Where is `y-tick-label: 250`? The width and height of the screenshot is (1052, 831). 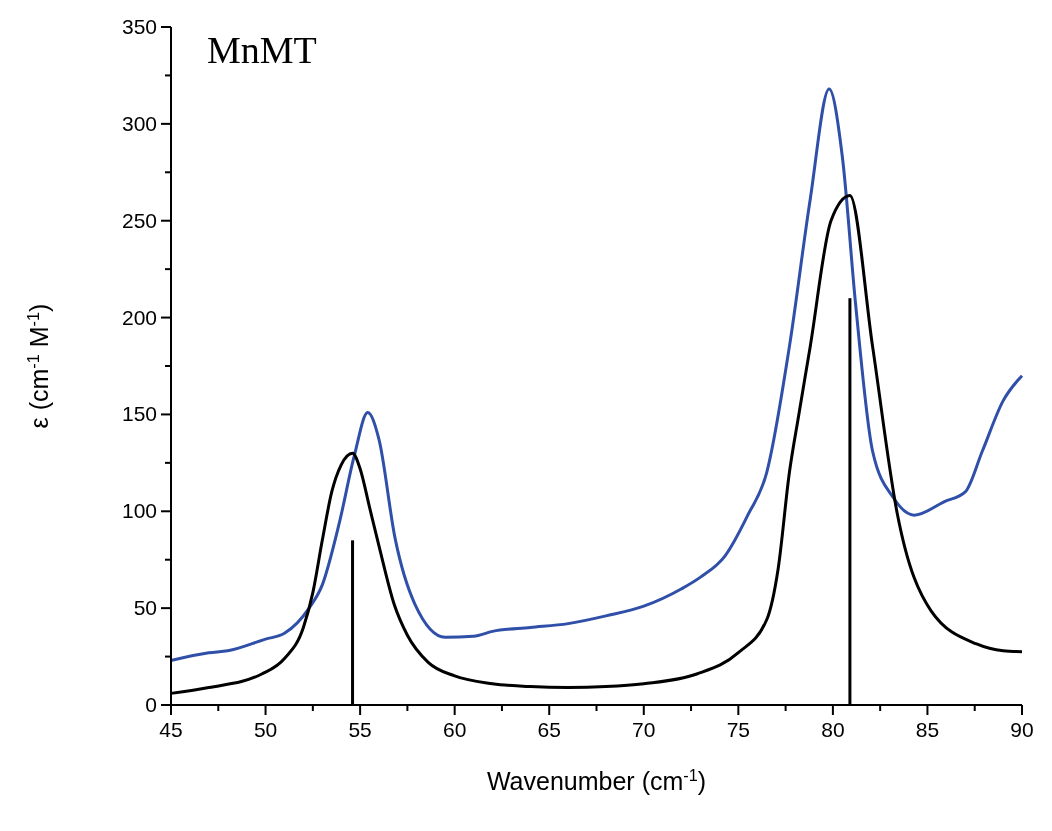 y-tick-label: 250 is located at coordinates (139, 220).